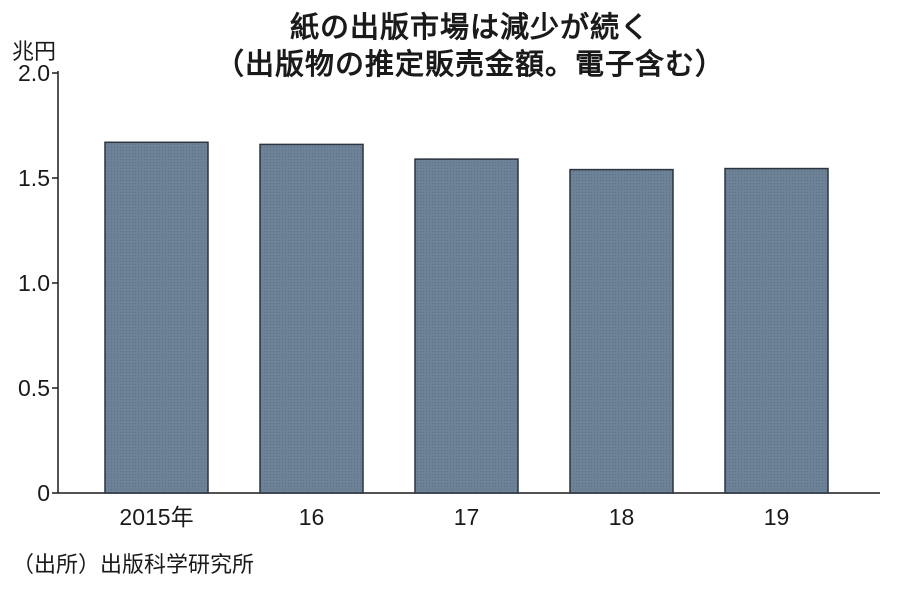  I want to click on chart-subtitle: （出版物の推定販売金額。電子含む）, so click(469, 64).